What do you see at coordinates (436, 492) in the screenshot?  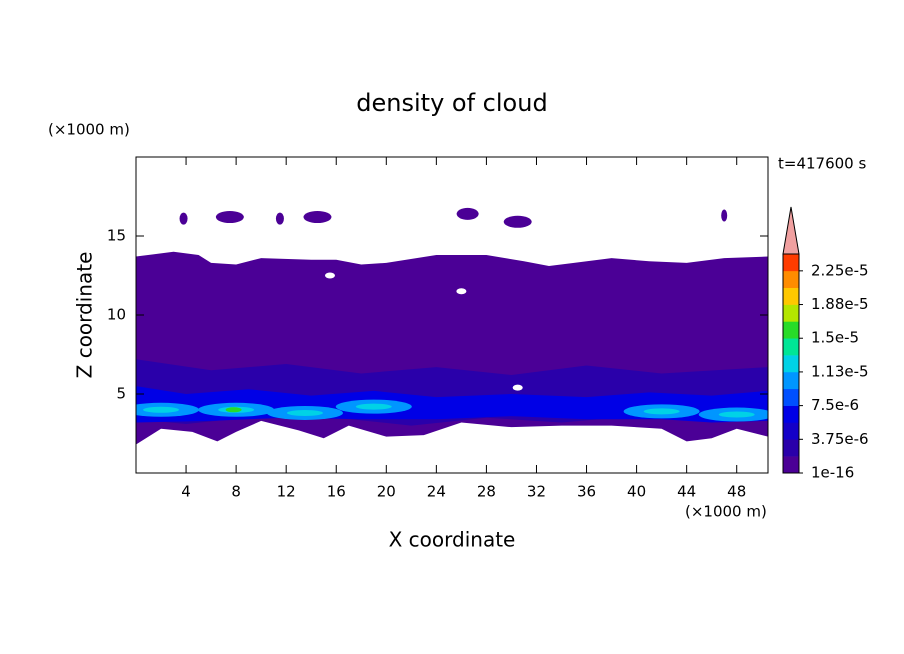 I see `x-tick-label: 24` at bounding box center [436, 492].